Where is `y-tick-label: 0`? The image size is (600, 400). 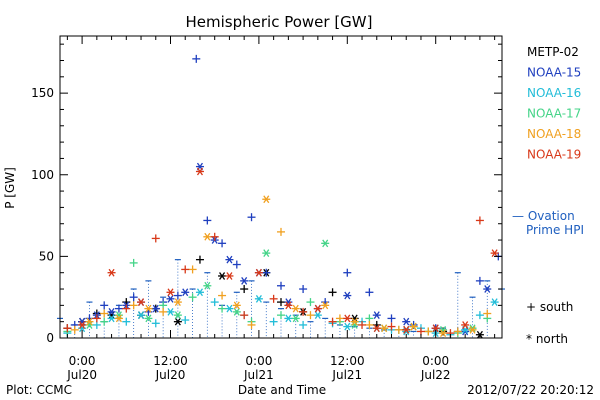
y-tick-label: 0 is located at coordinates (50, 338).